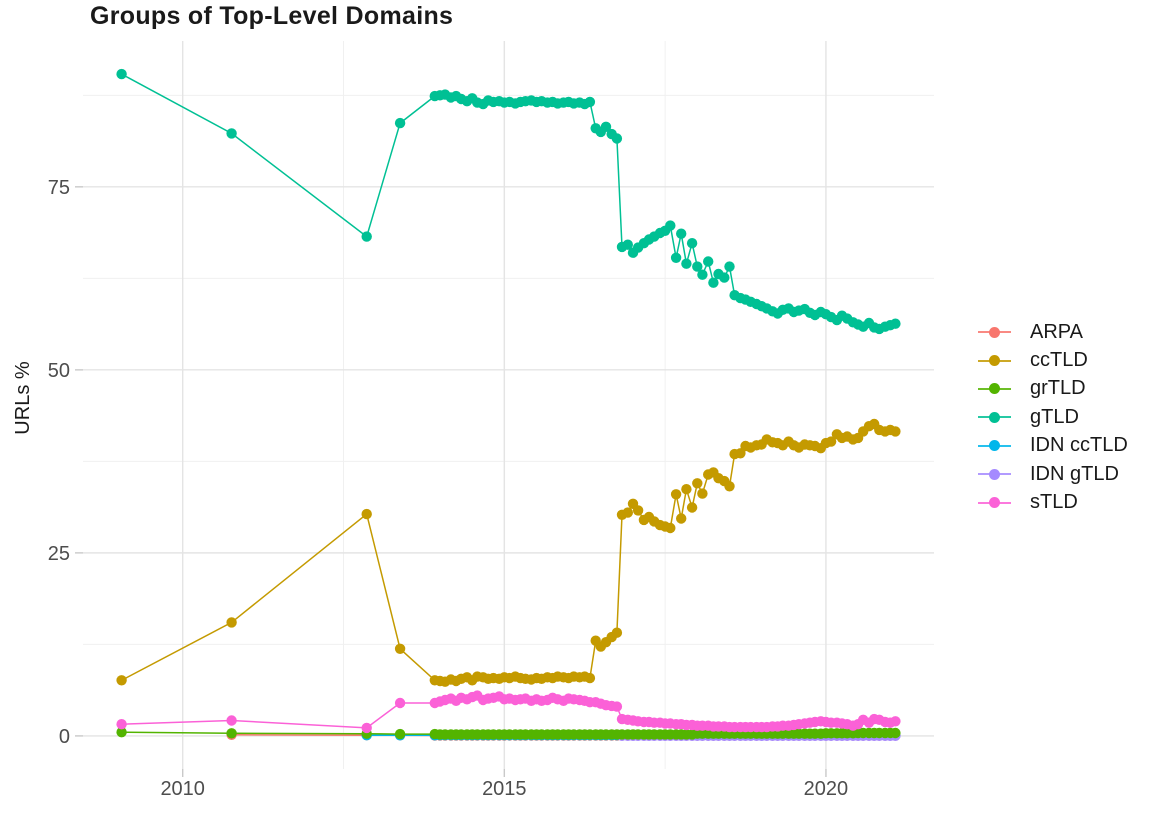 This screenshot has height=827, width=1164. I want to click on legend-item-stld: sTLD, so click(1053, 502).